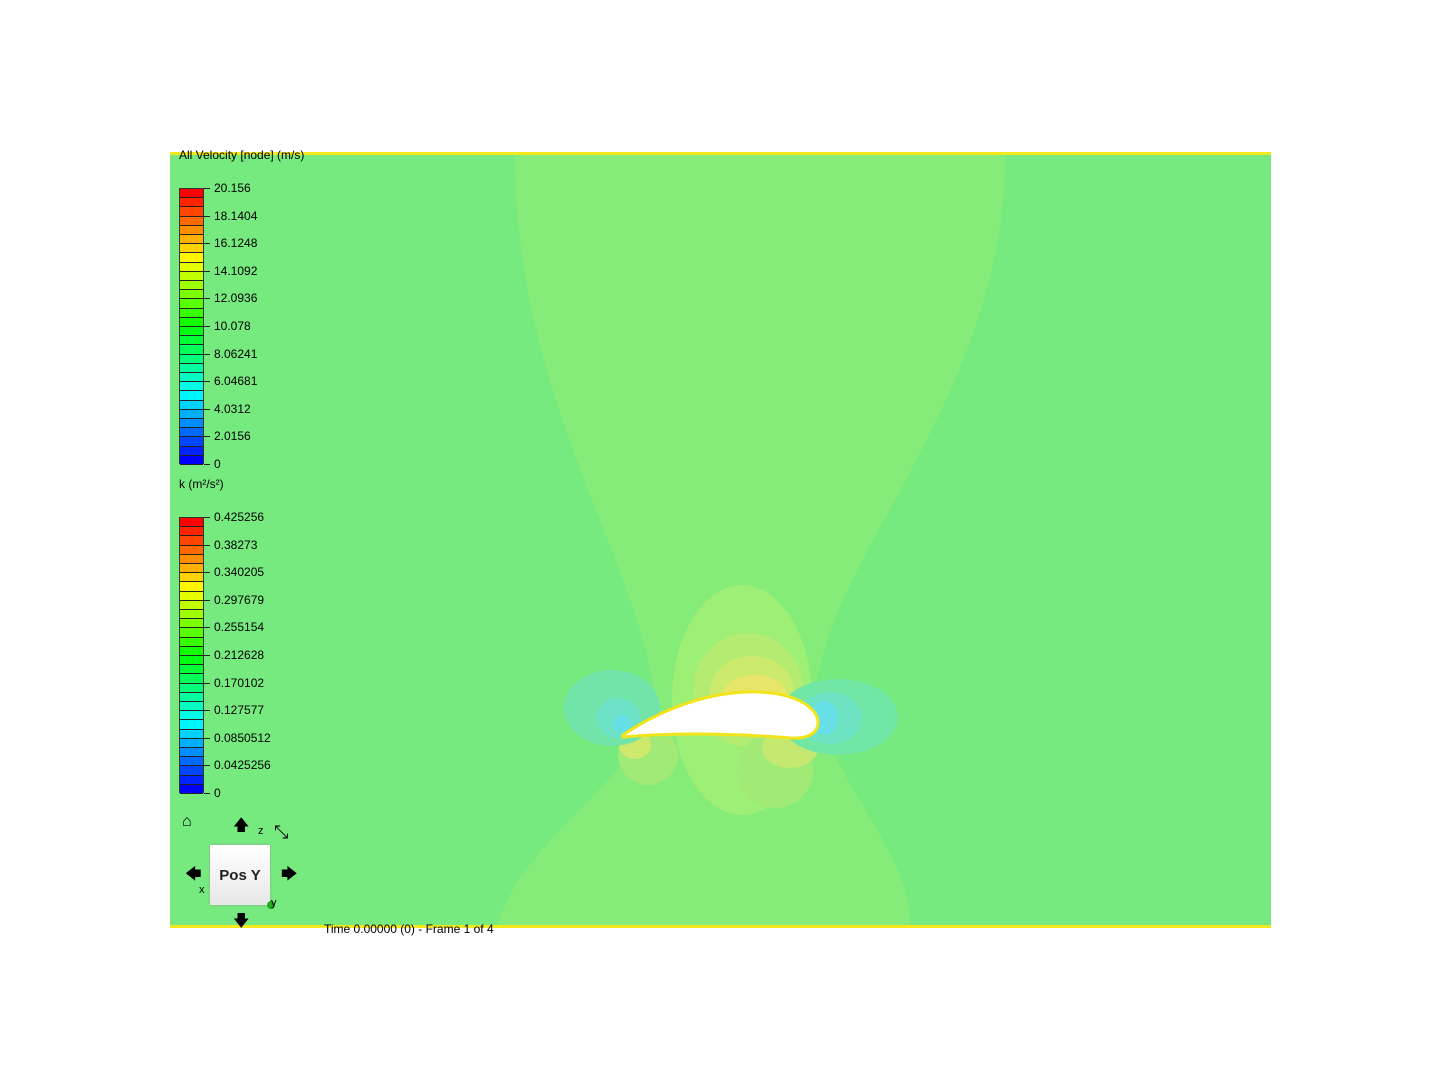 Image resolution: width=1440 pixels, height=1080 pixels. What do you see at coordinates (241, 825) in the screenshot?
I see `rotate-up-icon: 🡅` at bounding box center [241, 825].